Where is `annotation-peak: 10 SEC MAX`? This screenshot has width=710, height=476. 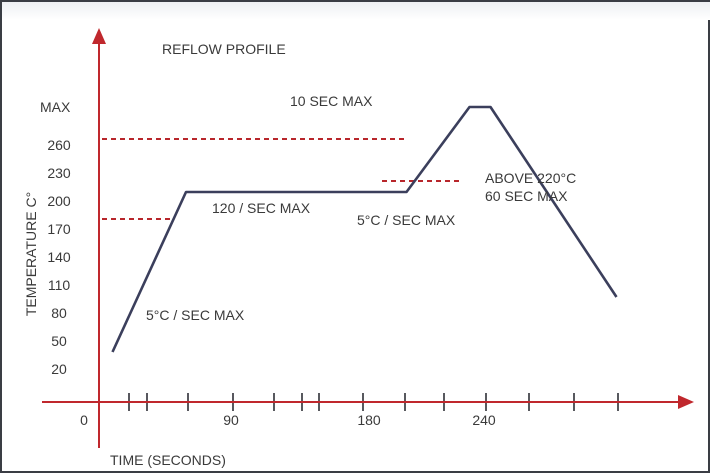 annotation-peak: 10 SEC MAX is located at coordinates (331, 101).